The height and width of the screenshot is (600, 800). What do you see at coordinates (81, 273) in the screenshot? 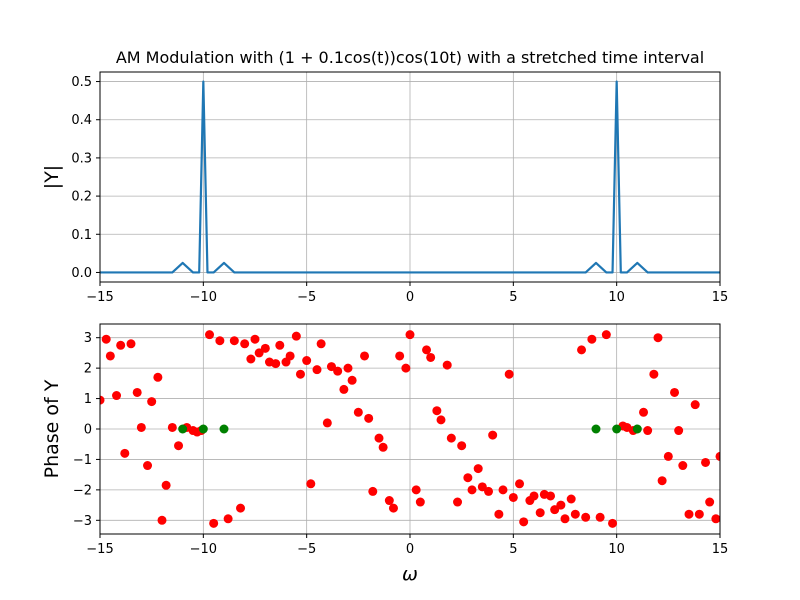
I see `magnitude-ytick-label: 0.0` at bounding box center [81, 273].